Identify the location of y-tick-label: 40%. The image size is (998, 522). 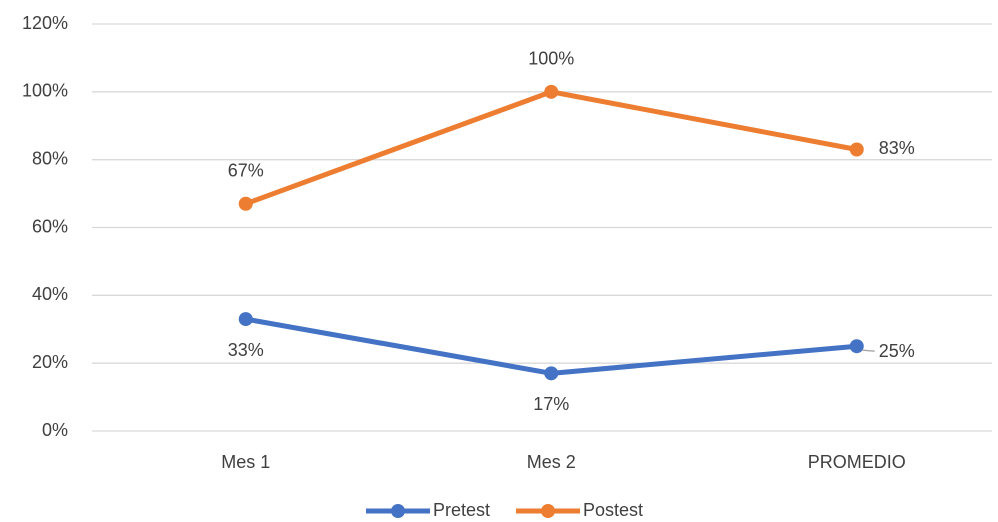
(50, 294).